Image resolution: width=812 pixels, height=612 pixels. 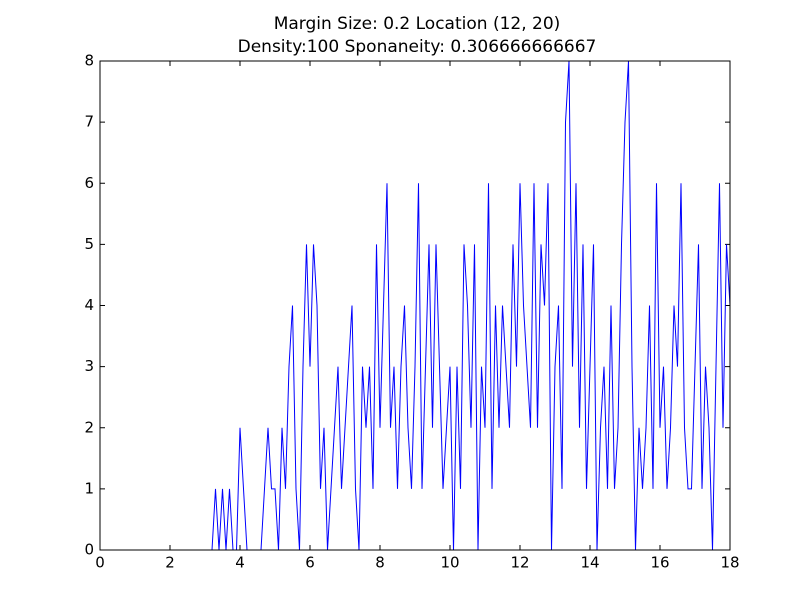 What do you see at coordinates (729, 563) in the screenshot?
I see `x-tick-label: 18` at bounding box center [729, 563].